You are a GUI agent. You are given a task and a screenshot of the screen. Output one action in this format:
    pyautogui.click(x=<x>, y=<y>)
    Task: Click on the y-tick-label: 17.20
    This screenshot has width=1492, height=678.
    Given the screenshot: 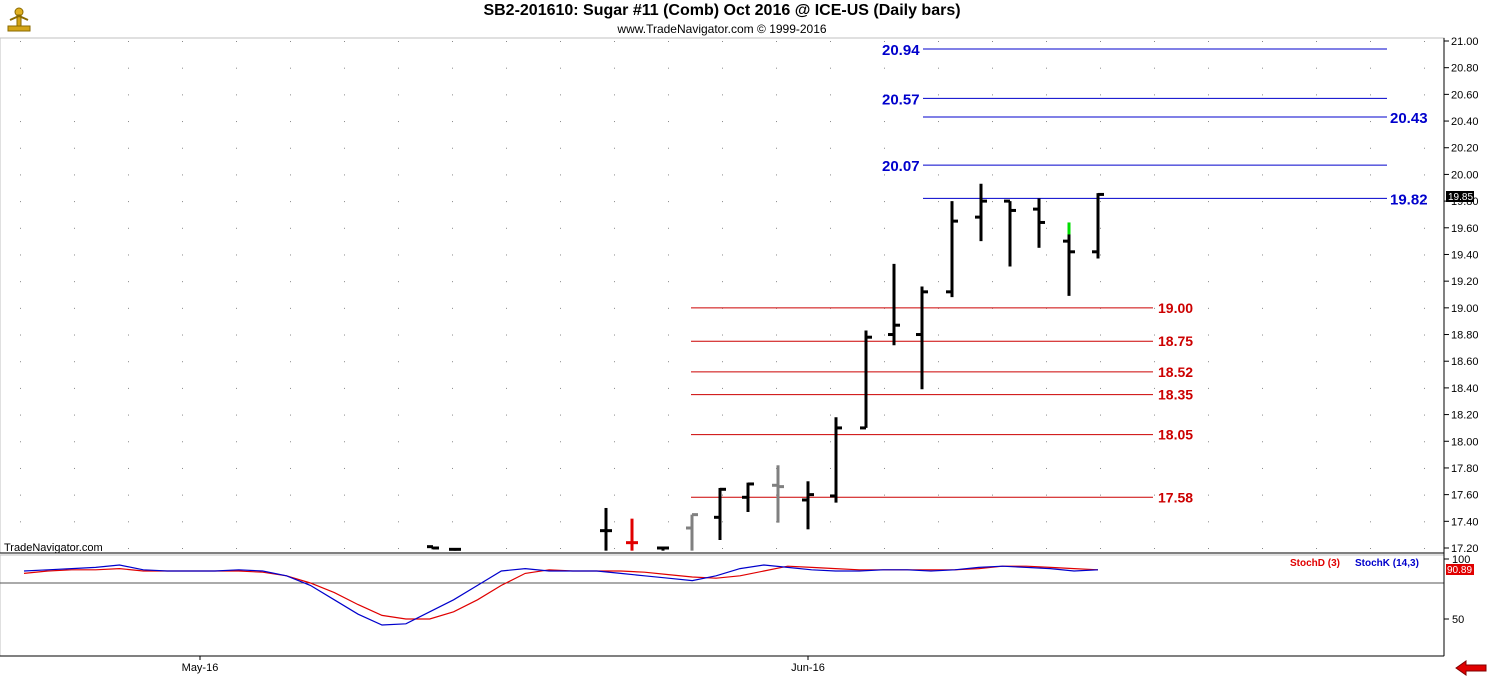 What is the action you would take?
    pyautogui.click(x=1465, y=549)
    